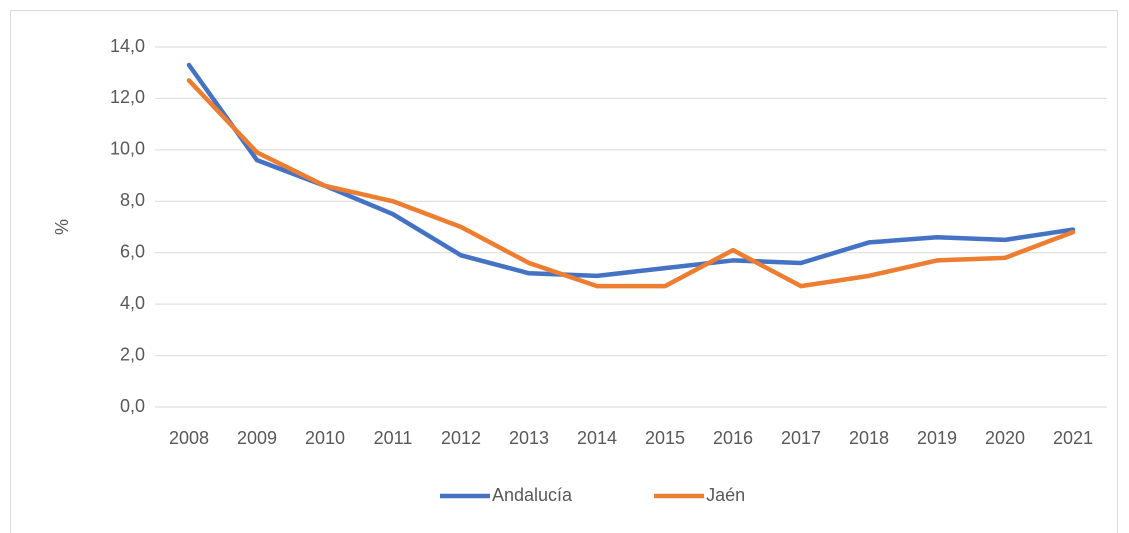 The image size is (1129, 533). Describe the element at coordinates (461, 438) in the screenshot. I see `x-tick-label: 2012` at that location.